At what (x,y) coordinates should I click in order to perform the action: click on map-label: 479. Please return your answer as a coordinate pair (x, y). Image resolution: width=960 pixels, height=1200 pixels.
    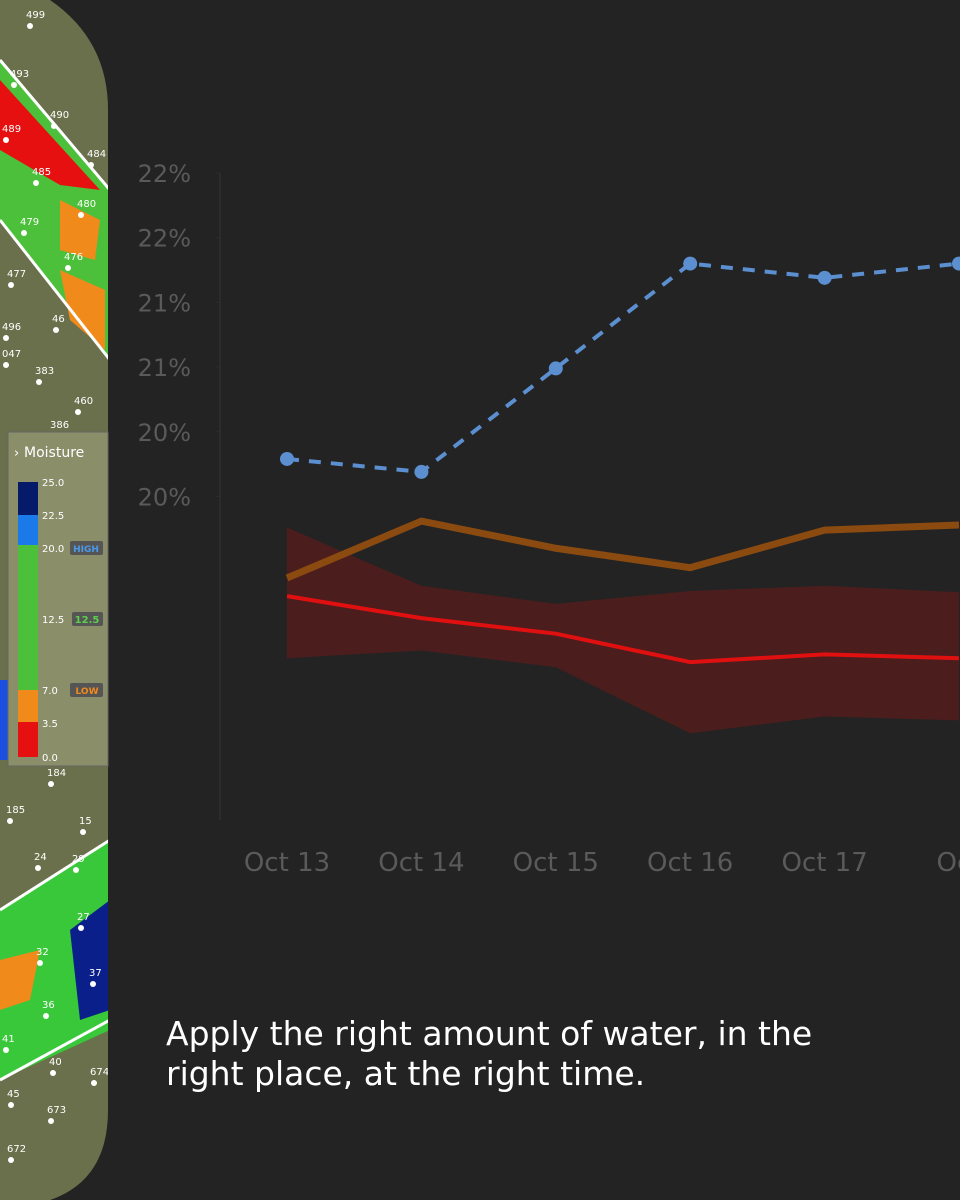
    Looking at the image, I should click on (29, 222).